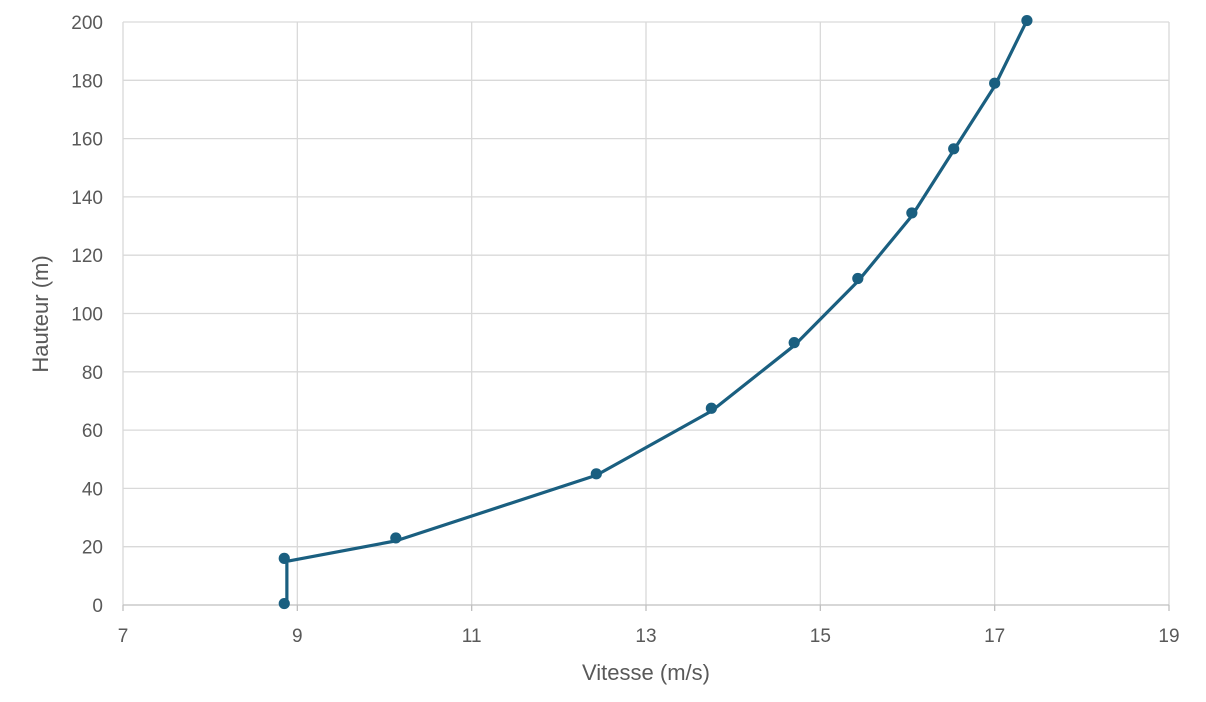 The width and height of the screenshot is (1206, 702). What do you see at coordinates (87, 198) in the screenshot?
I see `y-tick-label: 140` at bounding box center [87, 198].